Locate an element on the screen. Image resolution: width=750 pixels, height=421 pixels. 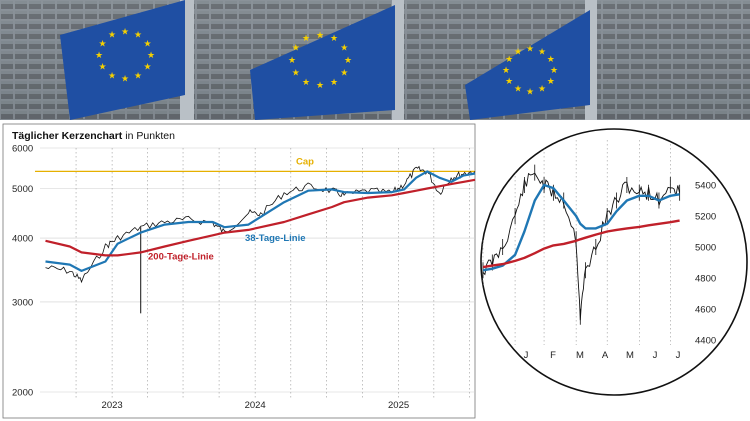
zoom-ma200-line is located at coordinates (581, 244).